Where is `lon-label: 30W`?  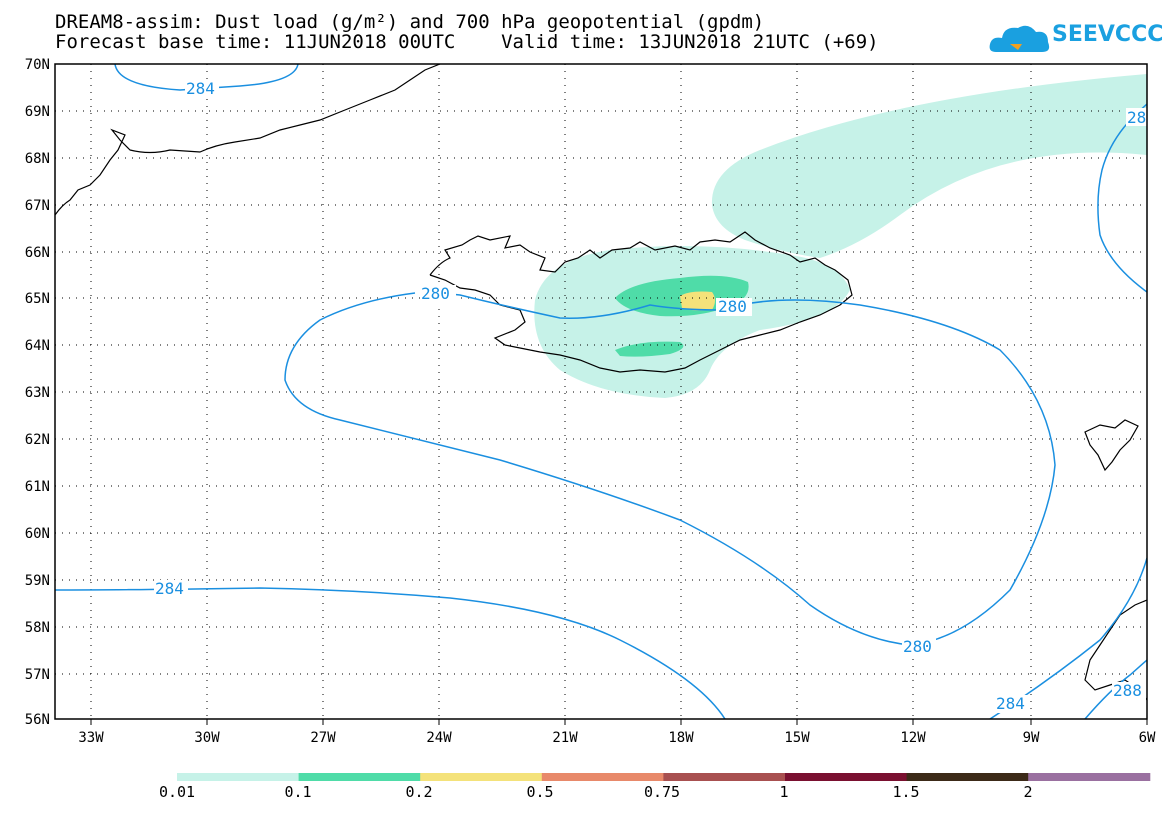 lon-label: 30W is located at coordinates (207, 738).